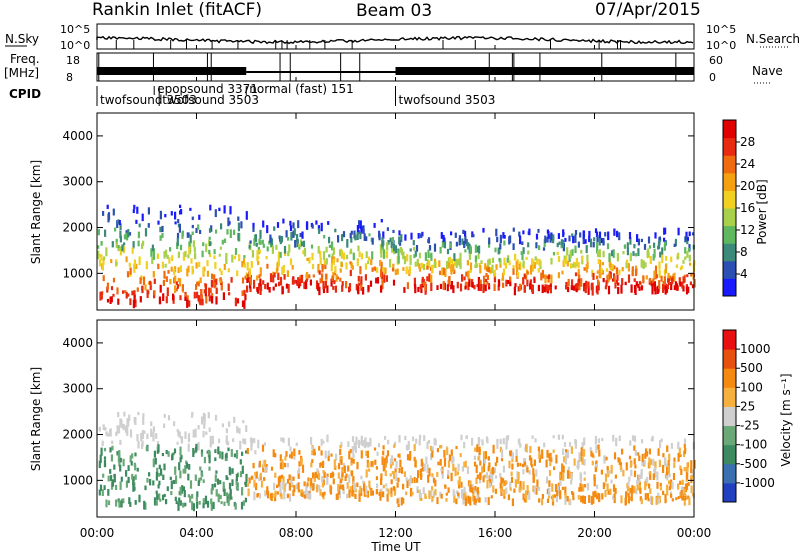 Image resolution: width=800 pixels, height=554 pixels. Describe the element at coordinates (21, 73) in the screenshot. I see `freq-unit: [MHz]` at that location.